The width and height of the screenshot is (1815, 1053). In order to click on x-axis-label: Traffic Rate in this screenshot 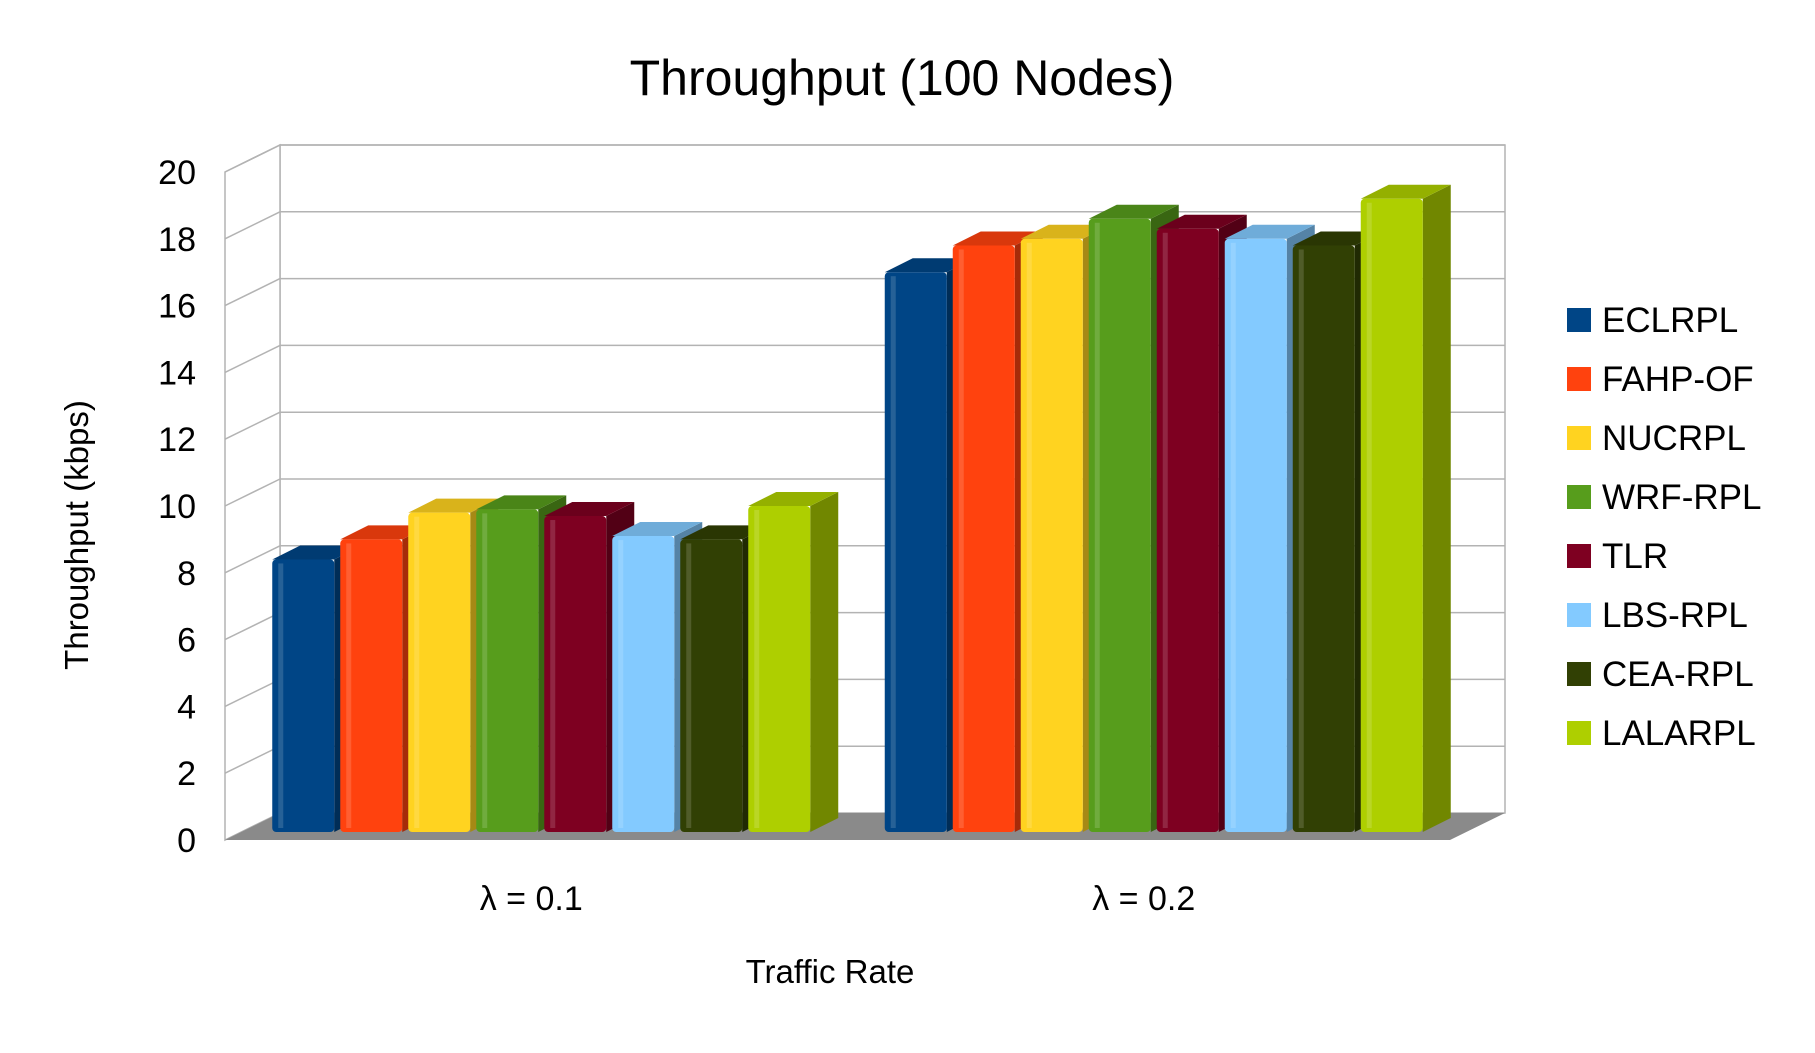, I will do `click(830, 971)`.